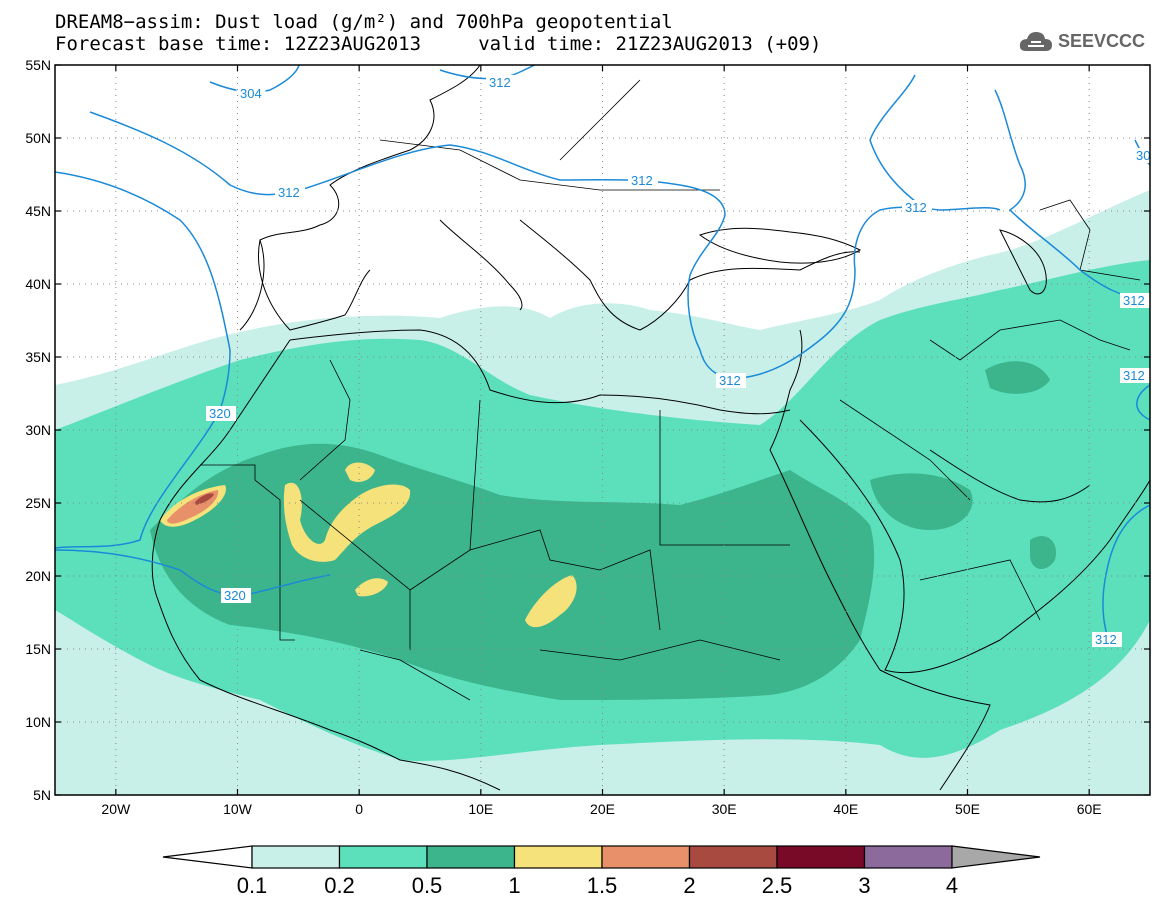 Image resolution: width=1165 pixels, height=907 pixels. What do you see at coordinates (252, 885) in the screenshot?
I see `colorbar-label: 0.1` at bounding box center [252, 885].